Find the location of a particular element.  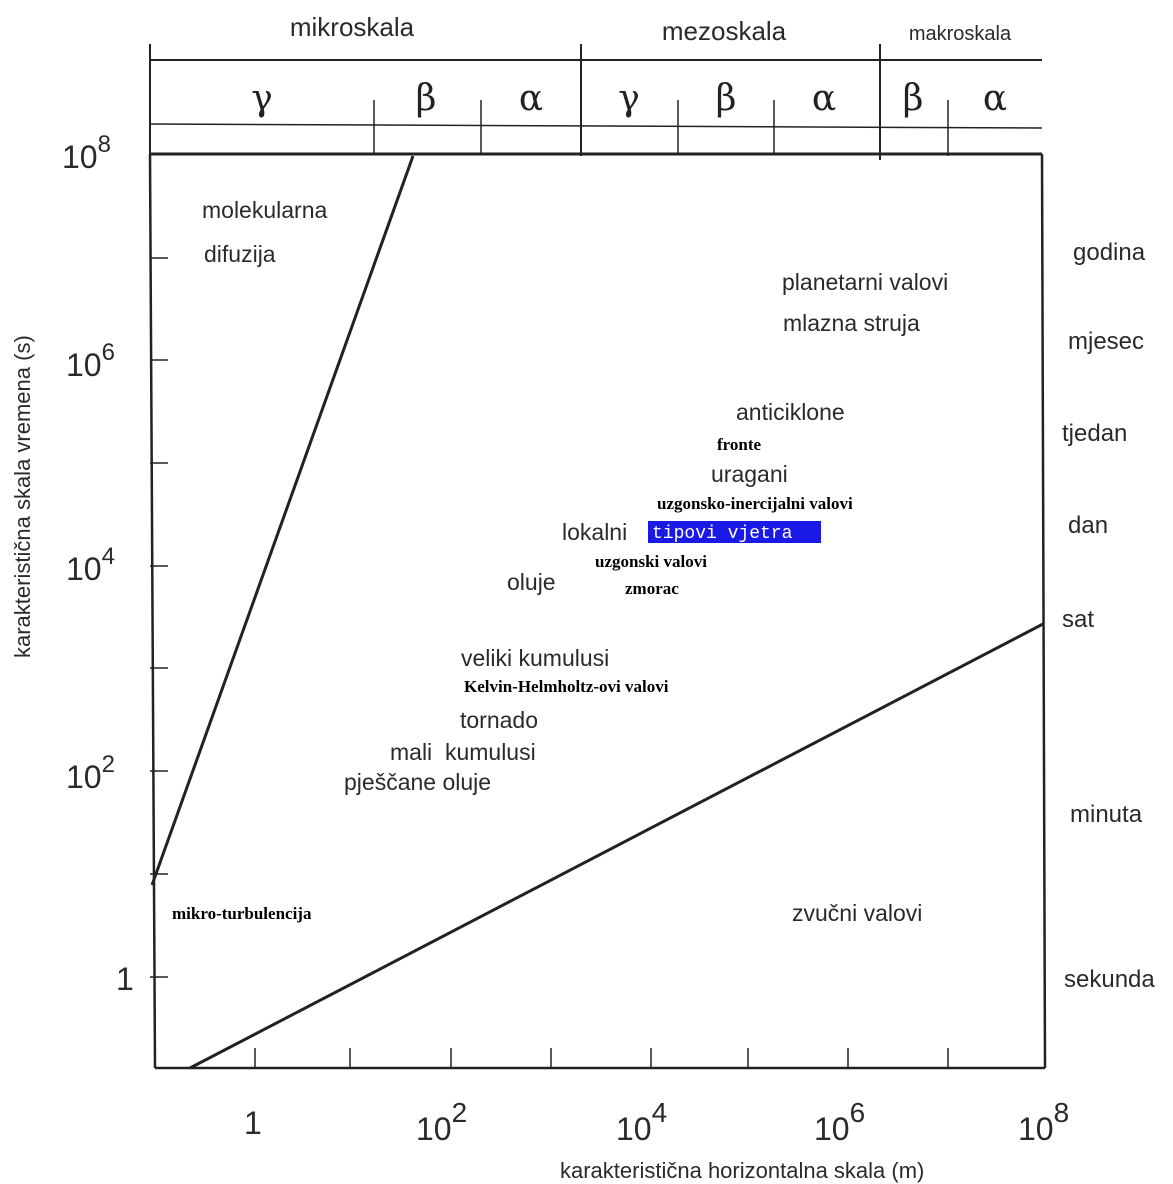

x-tick-label-10e2: 10² is located at coordinates (441, 1122).